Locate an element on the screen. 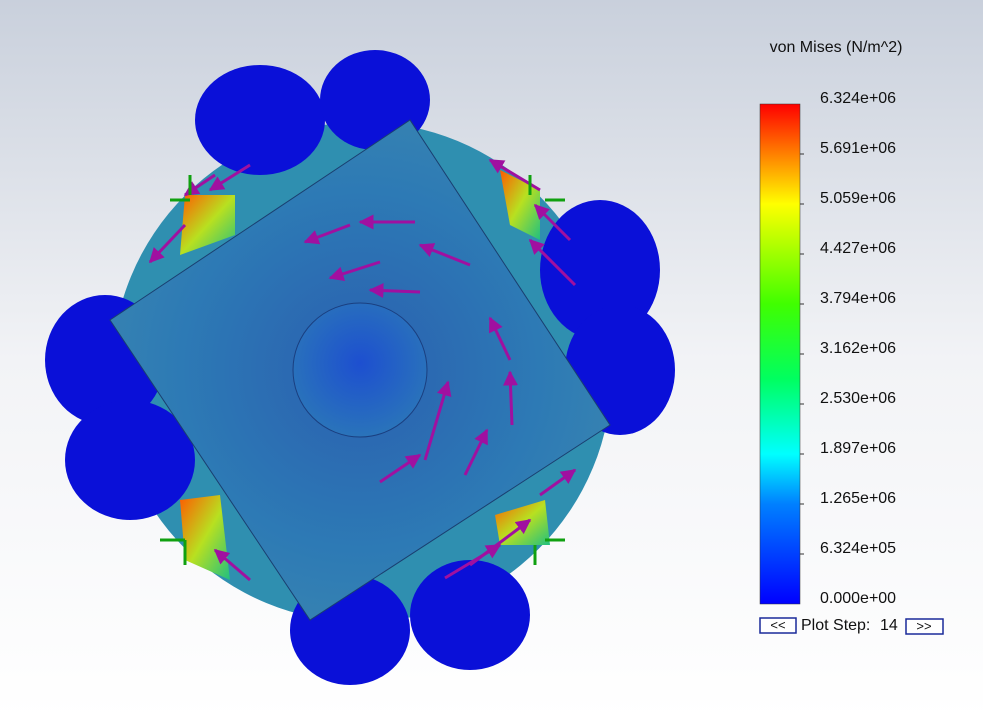 This screenshot has width=983, height=724. tick-label: 3.794e+06 is located at coordinates (858, 298).